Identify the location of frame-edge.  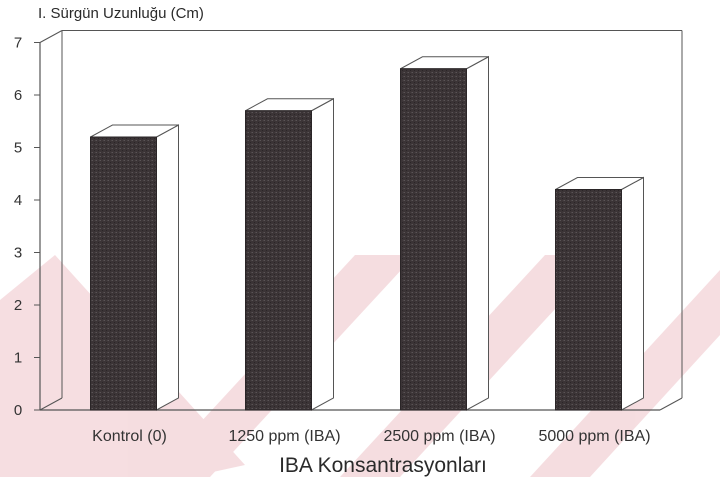
(51, 36).